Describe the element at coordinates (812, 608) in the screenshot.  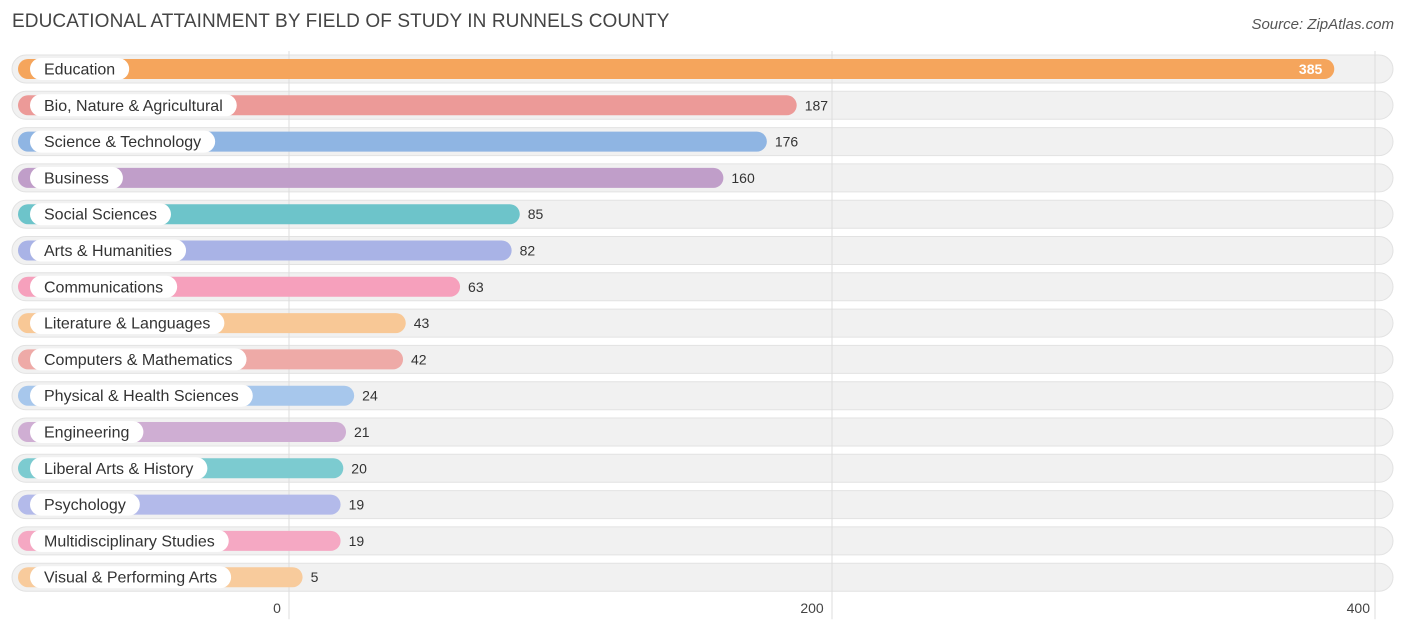
I see `tick-label: 200` at that location.